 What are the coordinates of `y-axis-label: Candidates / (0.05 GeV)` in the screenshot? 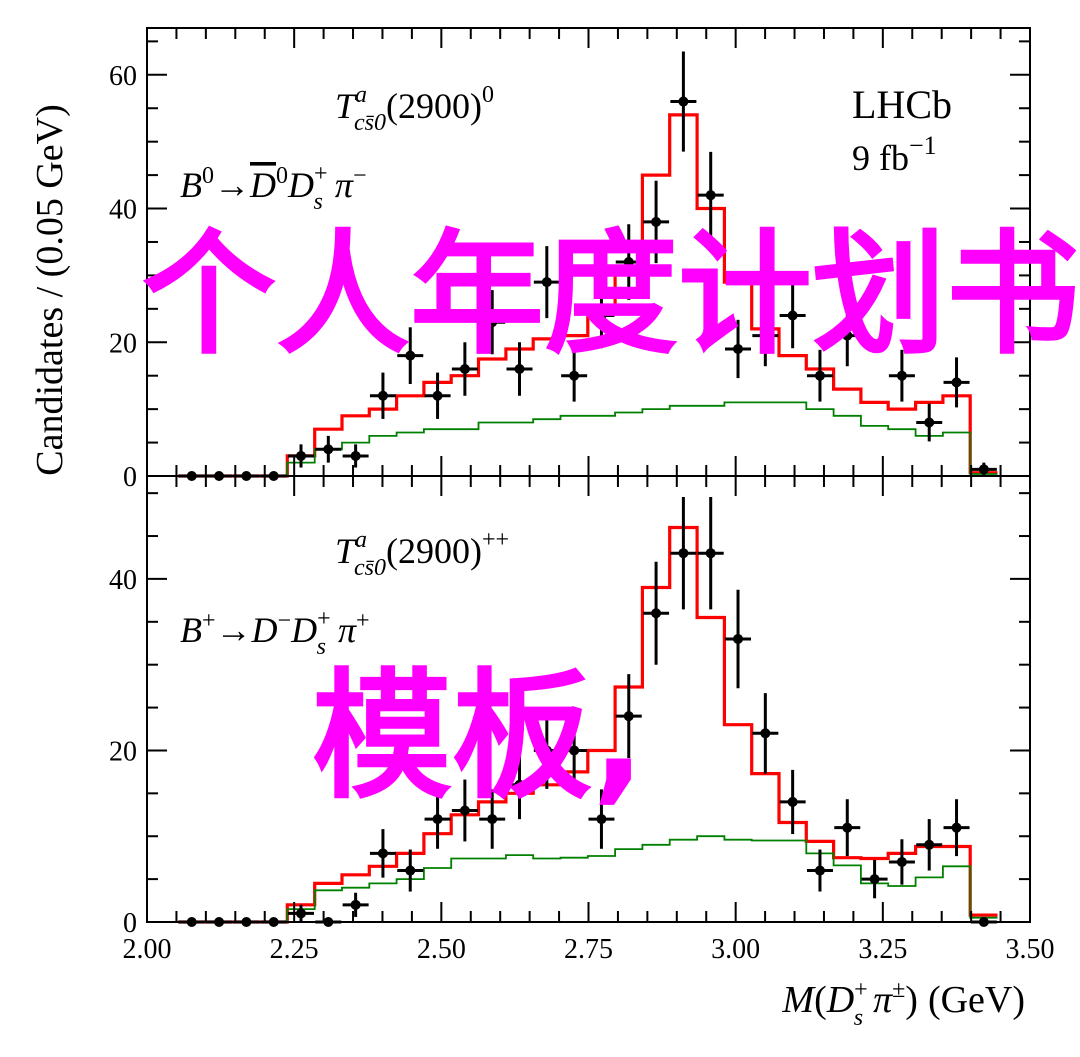 It's located at (50, 289).